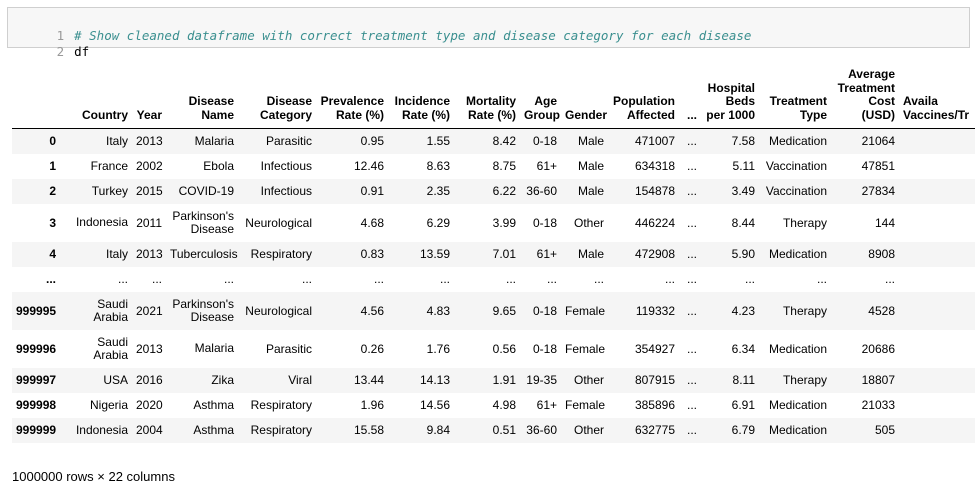 The height and width of the screenshot is (485, 975). I want to click on table-cell: 354927, so click(654, 348).